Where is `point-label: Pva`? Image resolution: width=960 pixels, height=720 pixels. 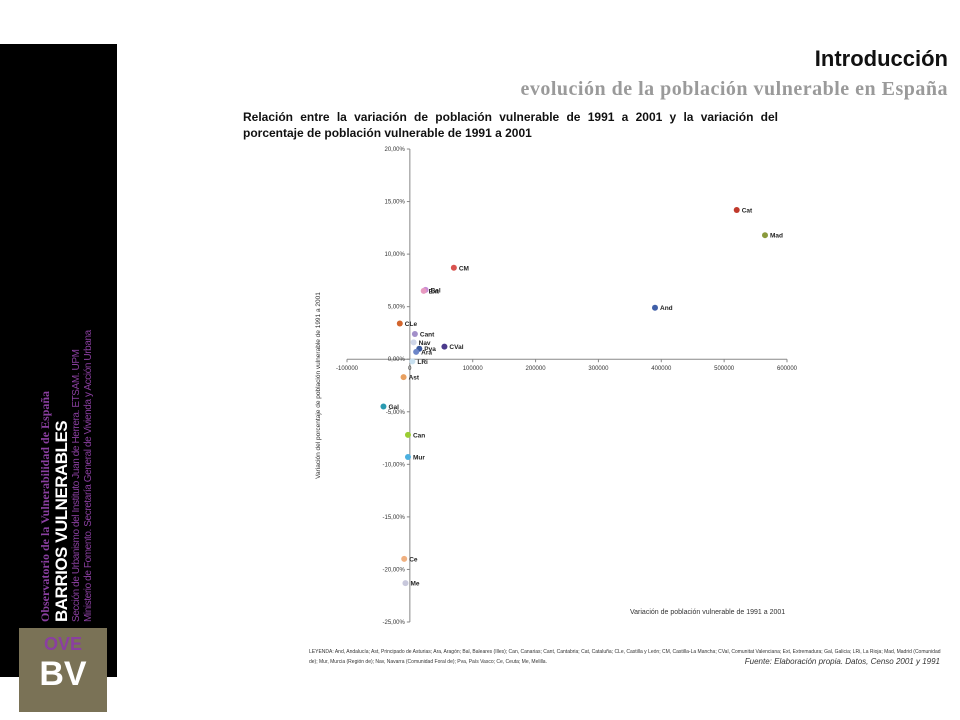 point-label: Pva is located at coordinates (430, 349).